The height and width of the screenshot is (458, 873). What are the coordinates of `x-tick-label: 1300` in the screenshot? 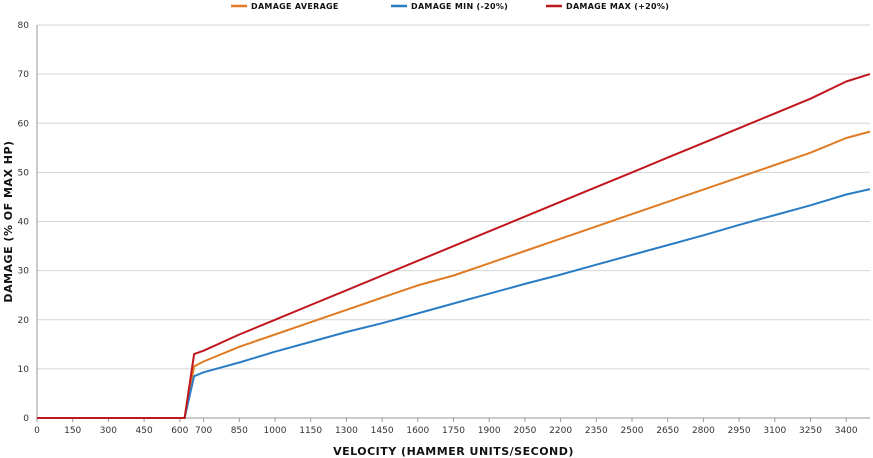 It's located at (346, 431).